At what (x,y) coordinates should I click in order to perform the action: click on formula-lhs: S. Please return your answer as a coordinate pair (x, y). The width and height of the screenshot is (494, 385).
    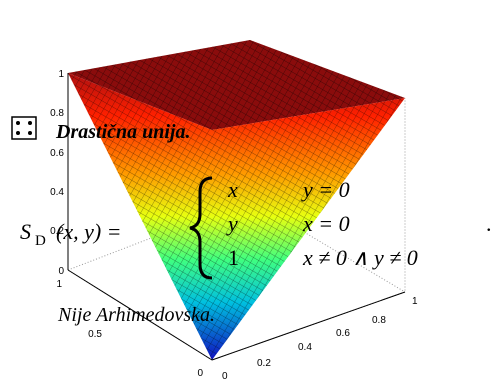
    Looking at the image, I should click on (25, 231).